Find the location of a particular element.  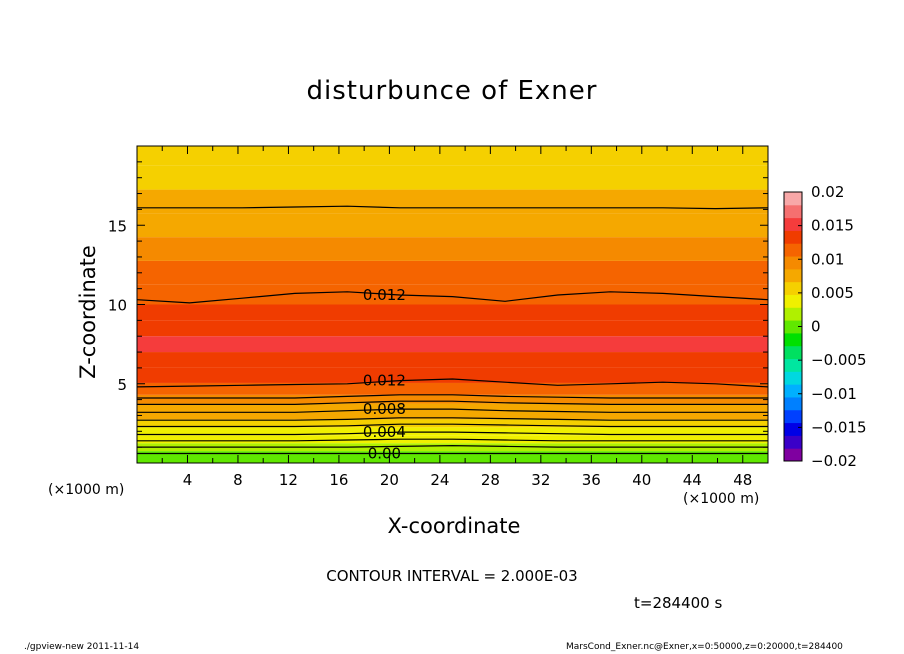

contour-interval-note: CONTOUR INTERVAL = 2.000E-03 is located at coordinates (452, 576).